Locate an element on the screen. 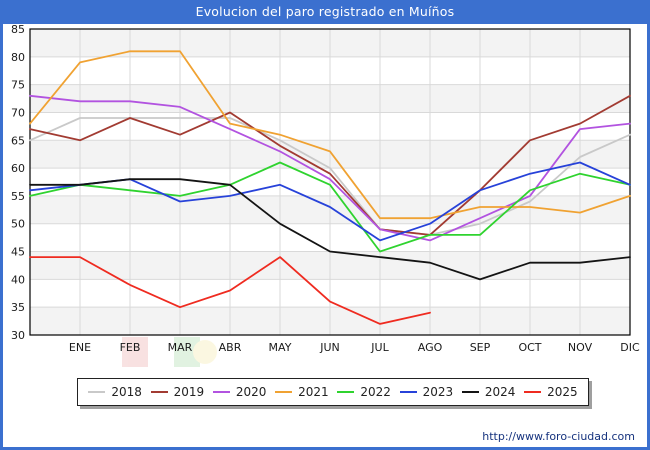 This screenshot has width=650, height=450. legend-swatch-2023 is located at coordinates (408, 392).